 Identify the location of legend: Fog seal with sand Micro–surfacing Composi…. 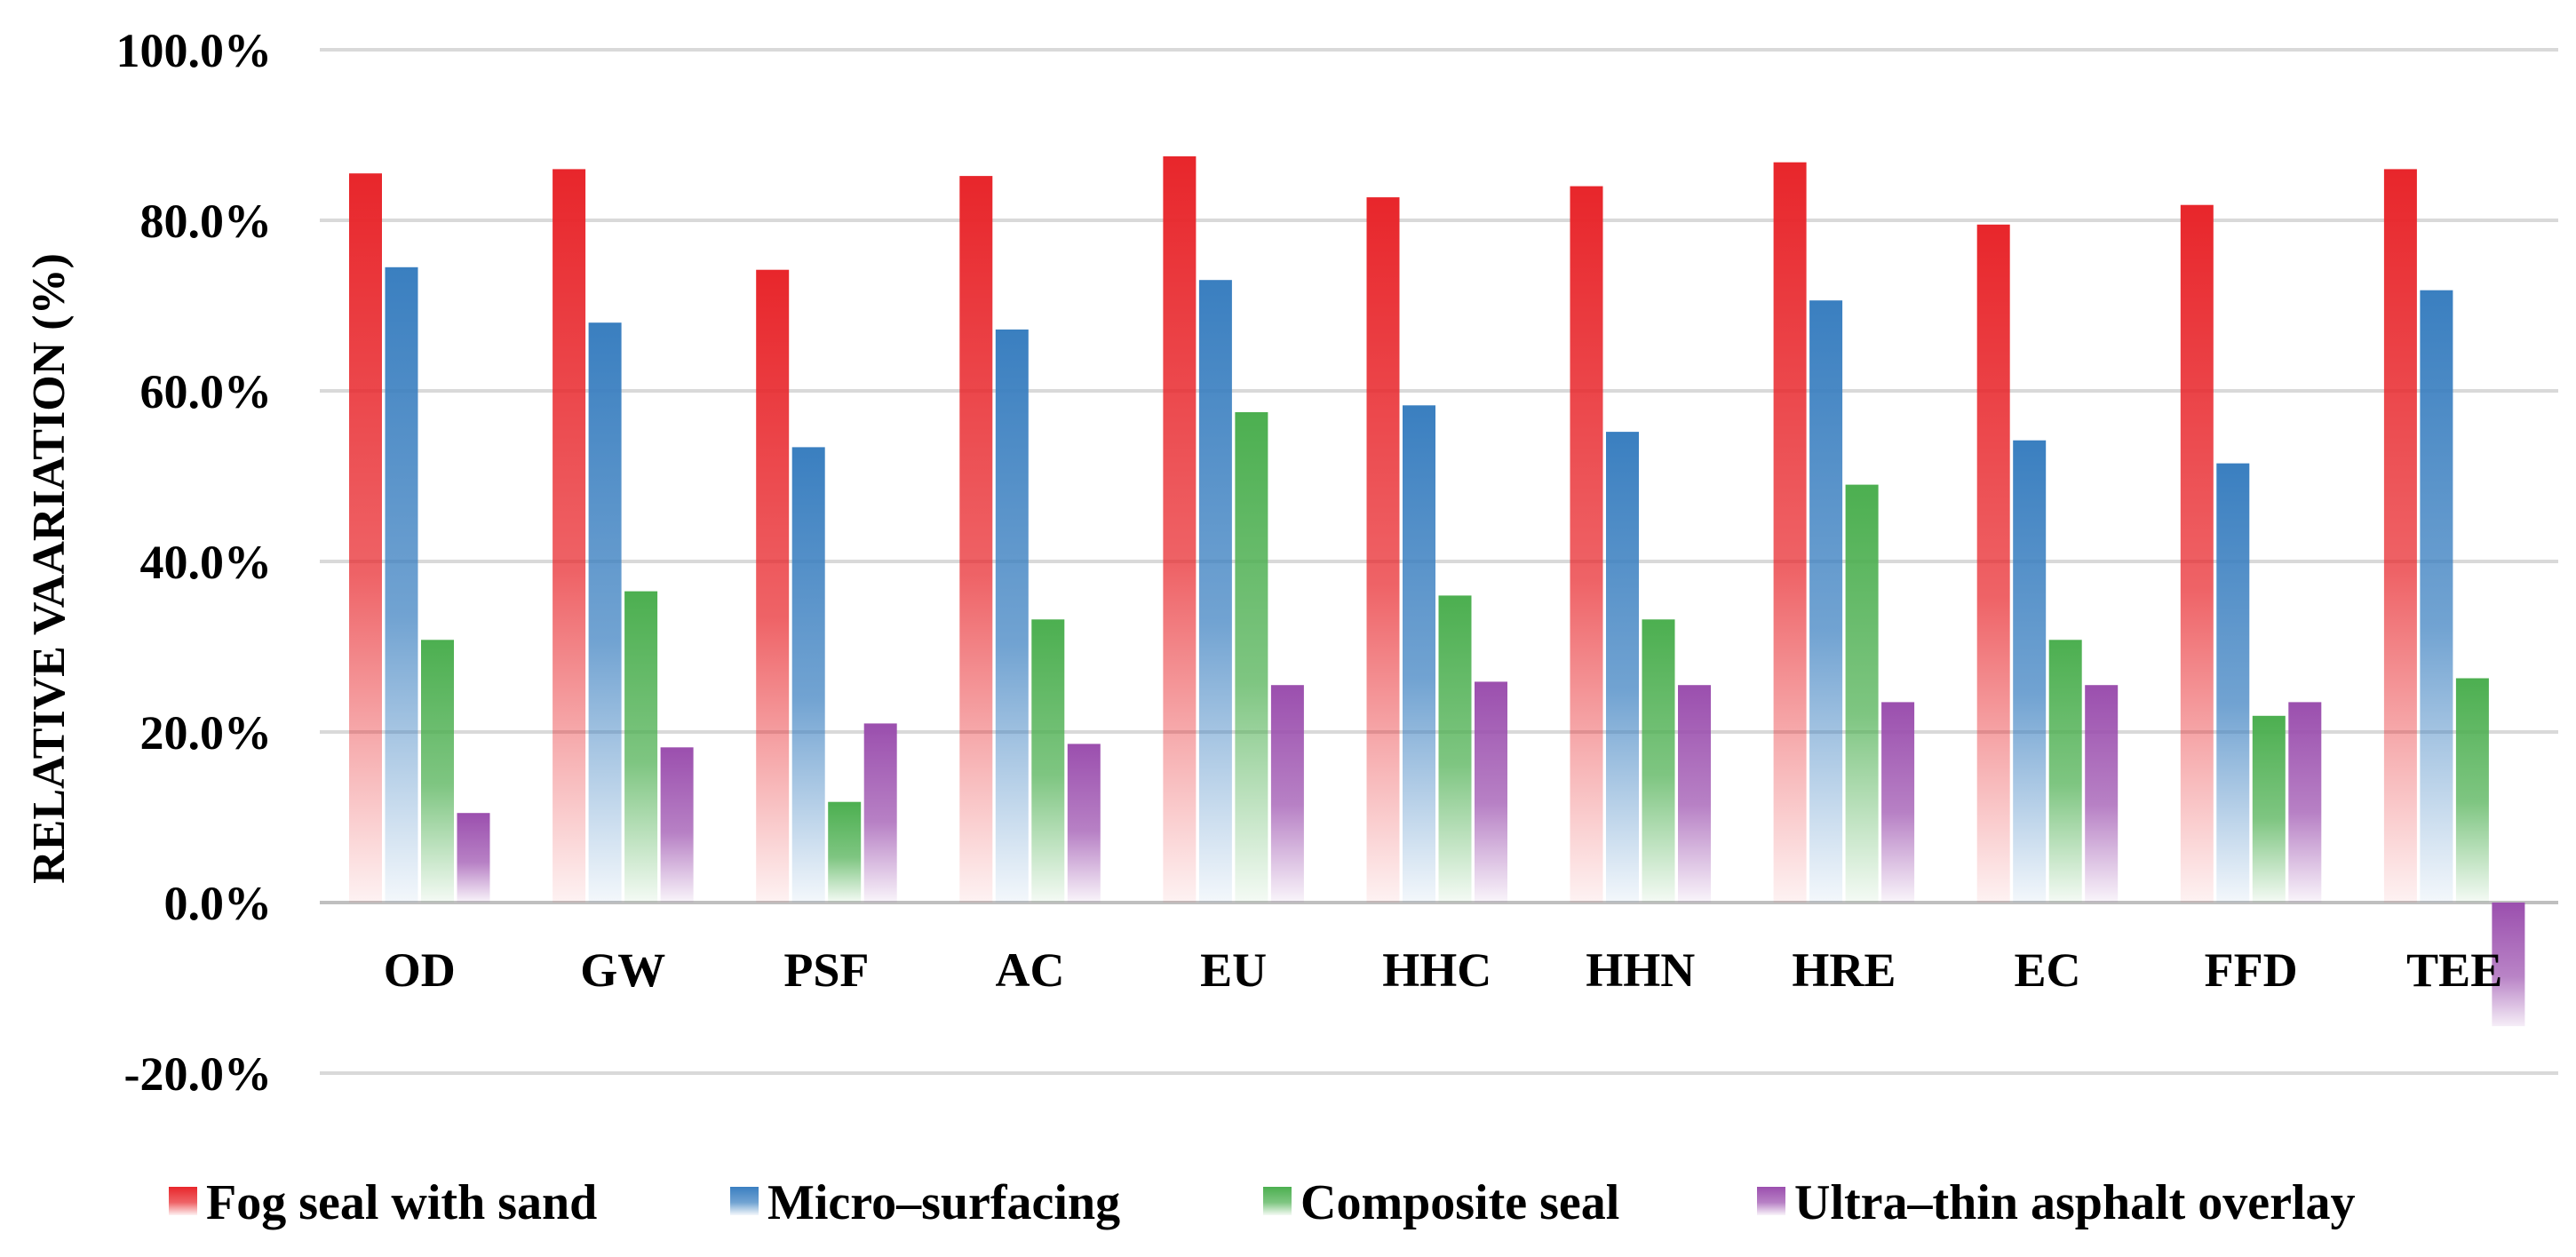
(1262, 1202).